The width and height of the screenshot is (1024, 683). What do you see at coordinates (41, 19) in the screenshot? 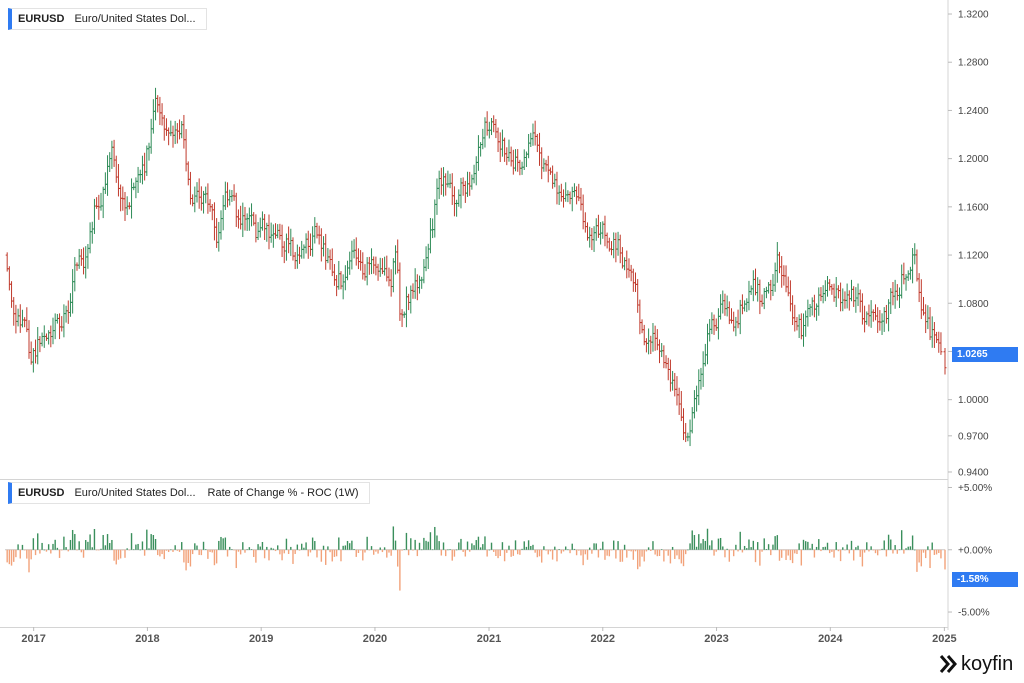
I see `legend-symbol: EURUSD` at bounding box center [41, 19].